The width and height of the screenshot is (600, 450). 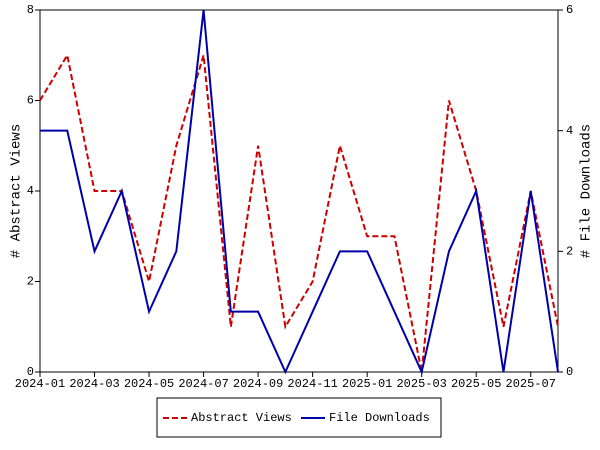 What do you see at coordinates (312, 384) in the screenshot?
I see `x-tick-label: 2024-11` at bounding box center [312, 384].